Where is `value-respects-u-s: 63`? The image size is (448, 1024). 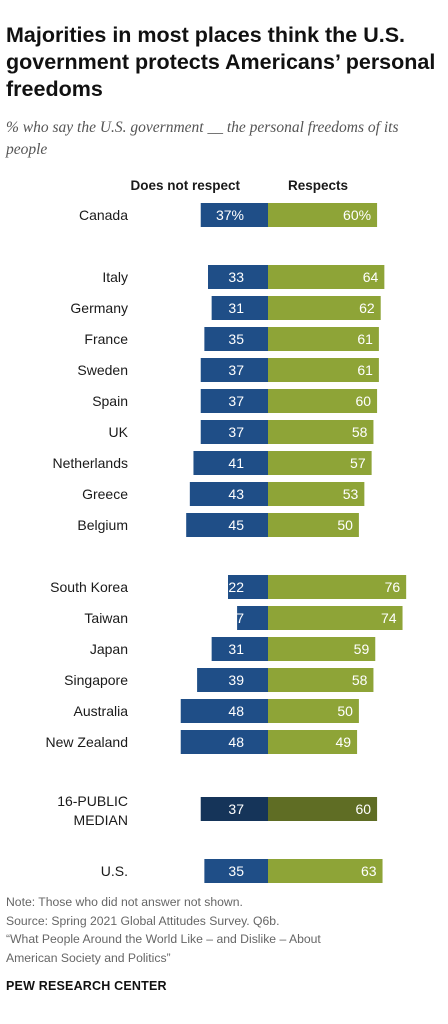 value-respects-u-s: 63 is located at coordinates (369, 871).